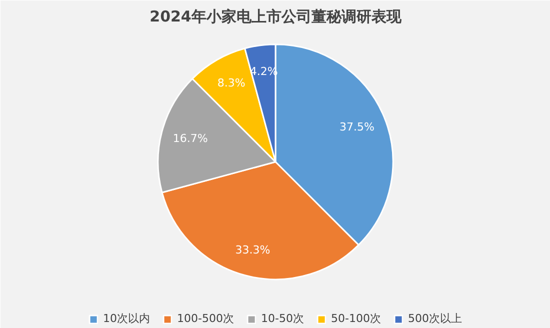 This screenshot has height=328, width=550. Describe the element at coordinates (276, 17) in the screenshot. I see `chart-title: 2024年小家电上市公司董秘调研表现` at that location.